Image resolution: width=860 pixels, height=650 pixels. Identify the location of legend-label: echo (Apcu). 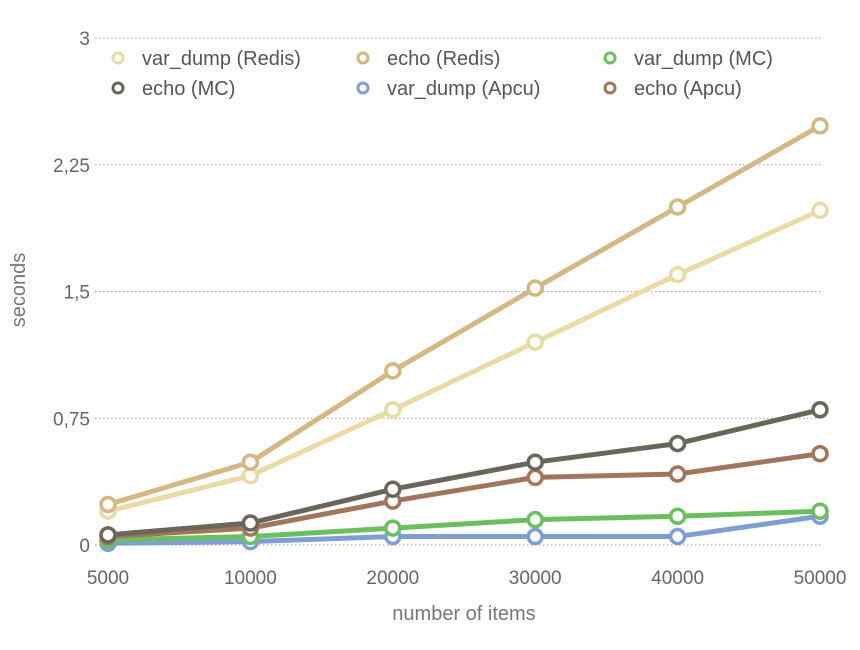
(688, 89).